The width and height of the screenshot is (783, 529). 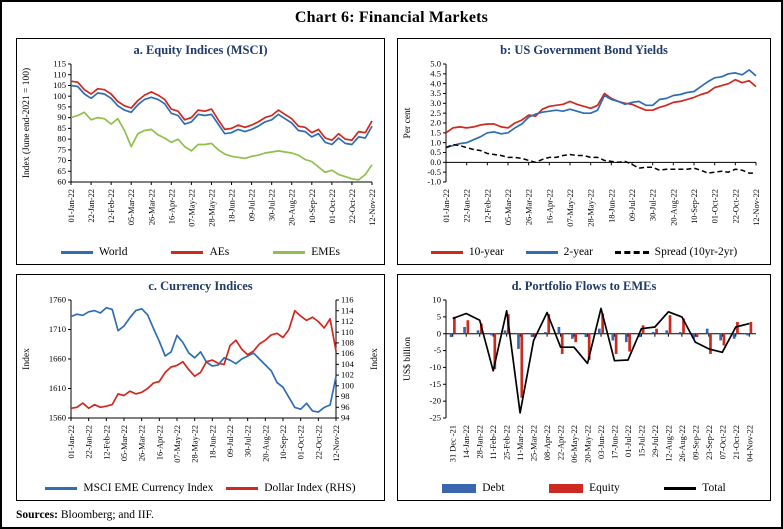 I want to click on svg-text: 65, so click(x=61, y=171).